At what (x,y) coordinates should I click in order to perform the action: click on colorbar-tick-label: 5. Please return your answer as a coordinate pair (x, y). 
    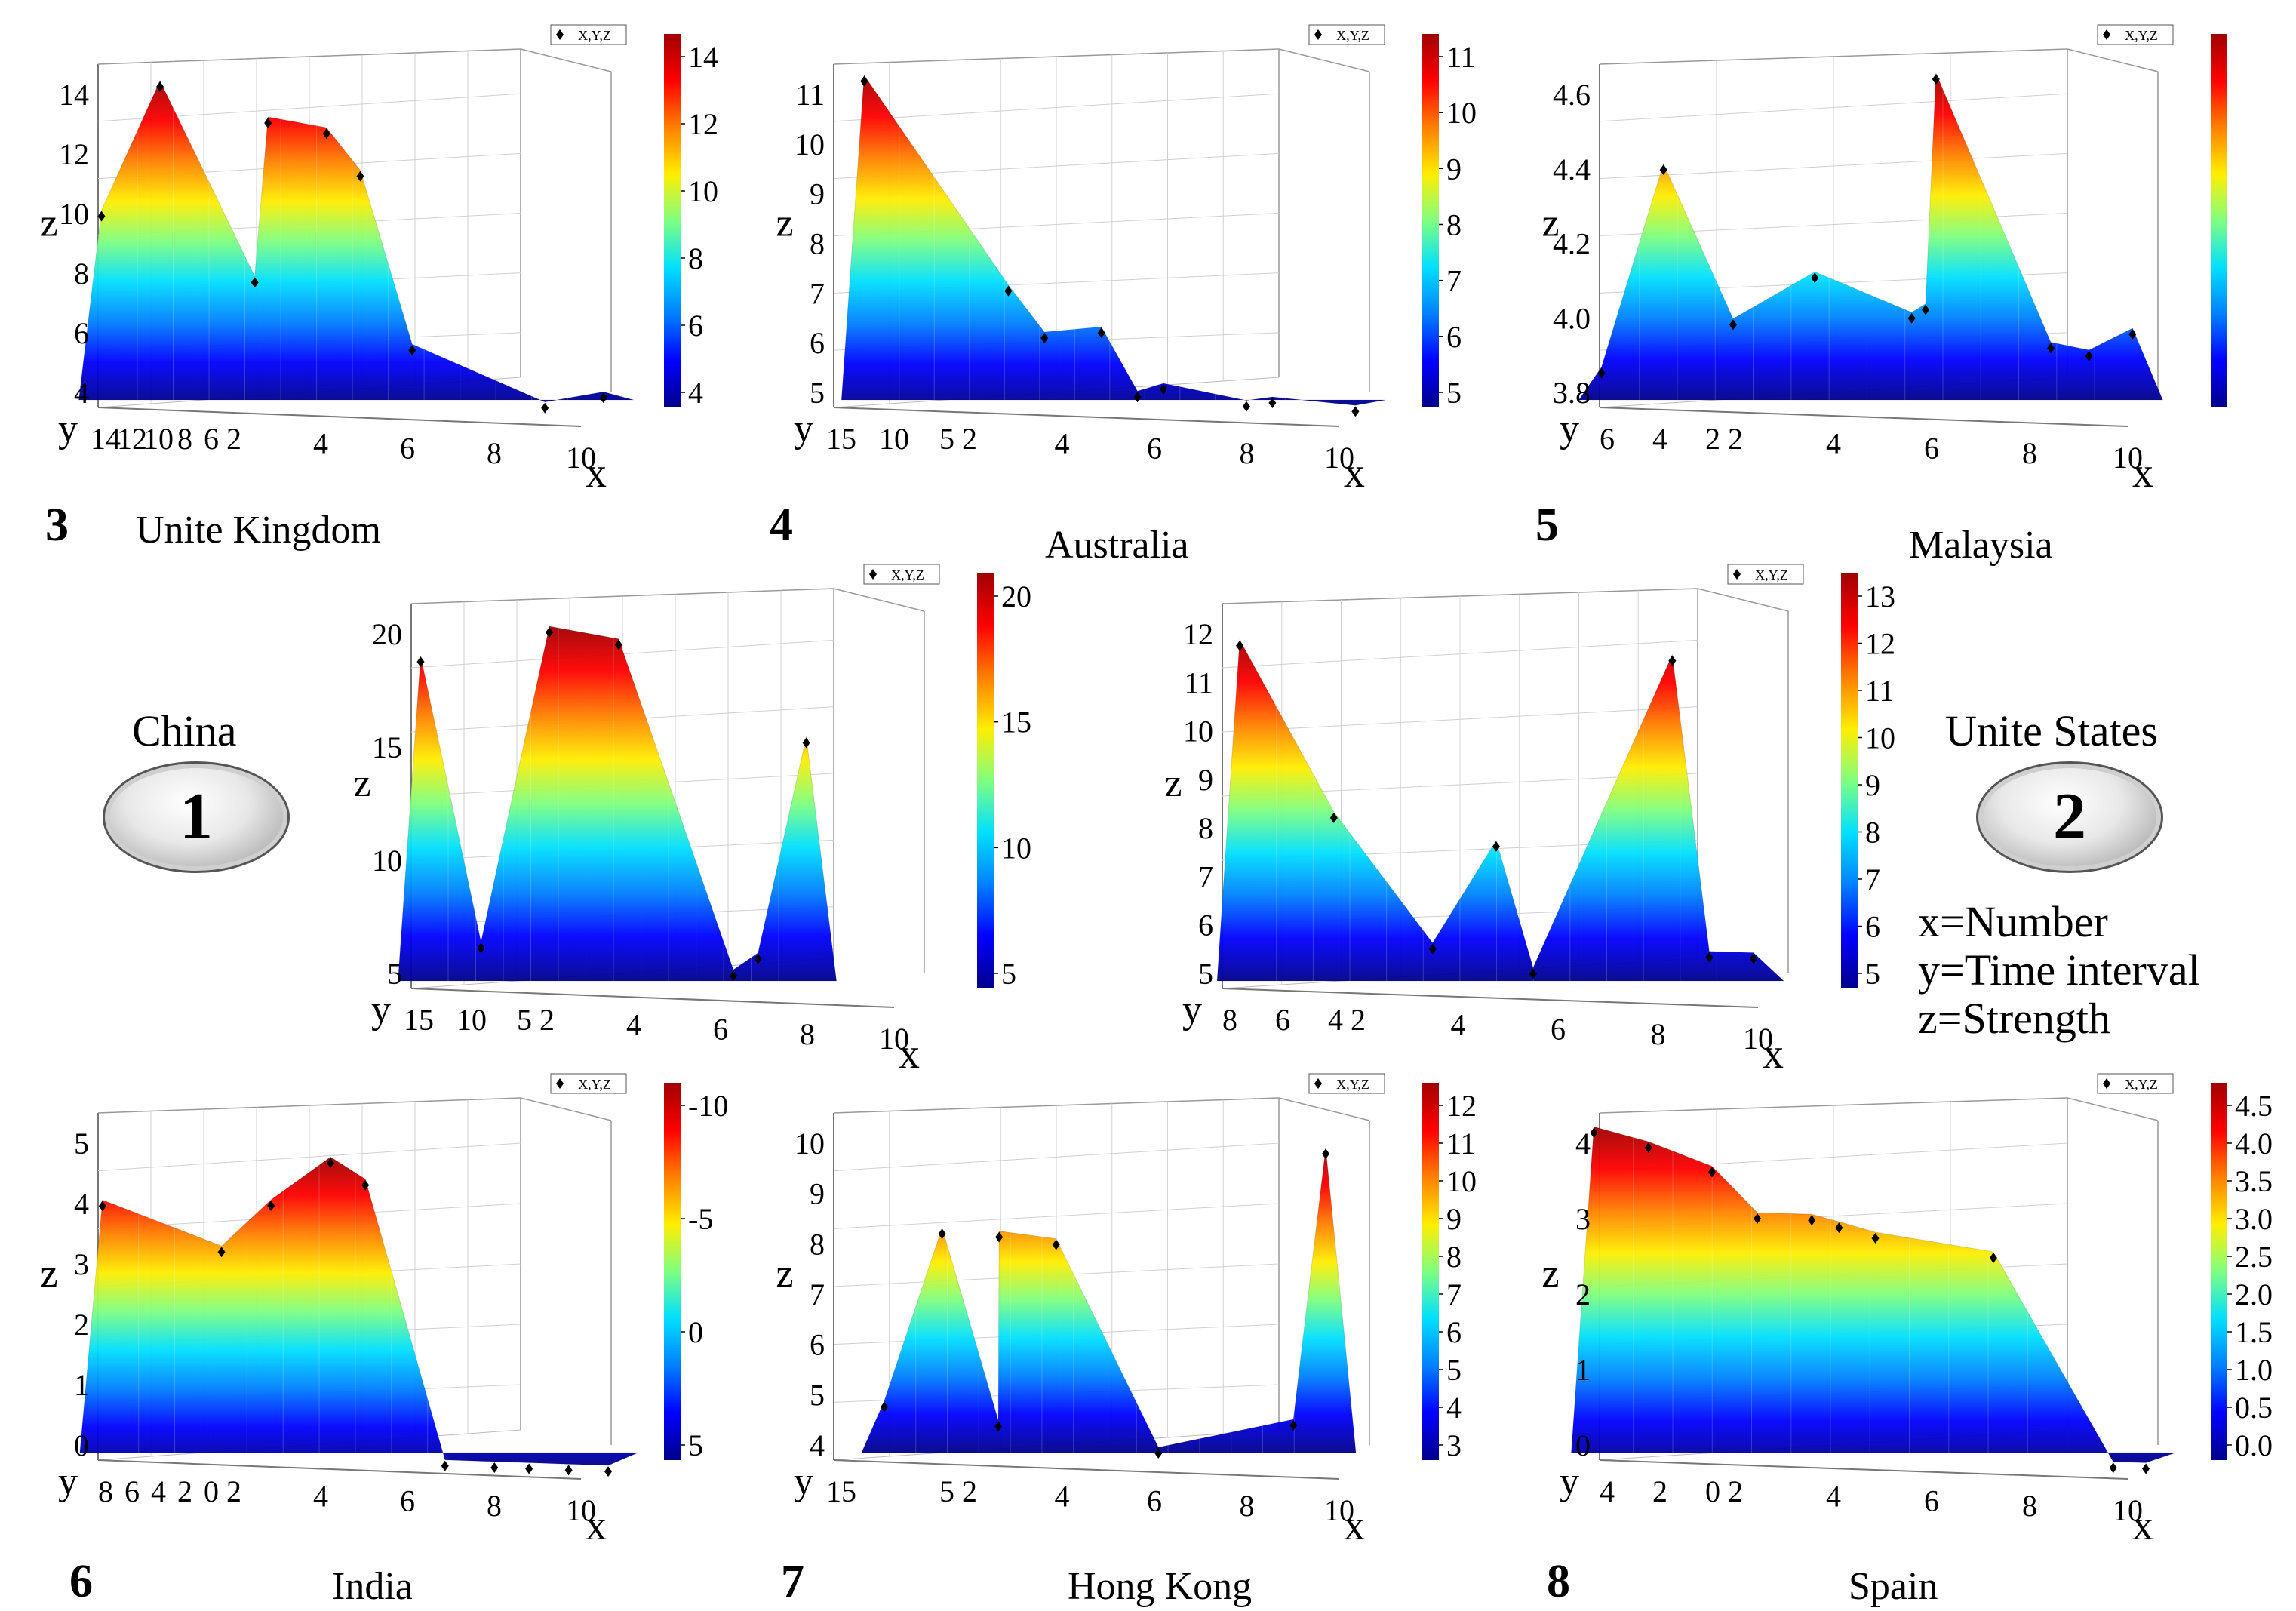
    Looking at the image, I should click on (1009, 974).